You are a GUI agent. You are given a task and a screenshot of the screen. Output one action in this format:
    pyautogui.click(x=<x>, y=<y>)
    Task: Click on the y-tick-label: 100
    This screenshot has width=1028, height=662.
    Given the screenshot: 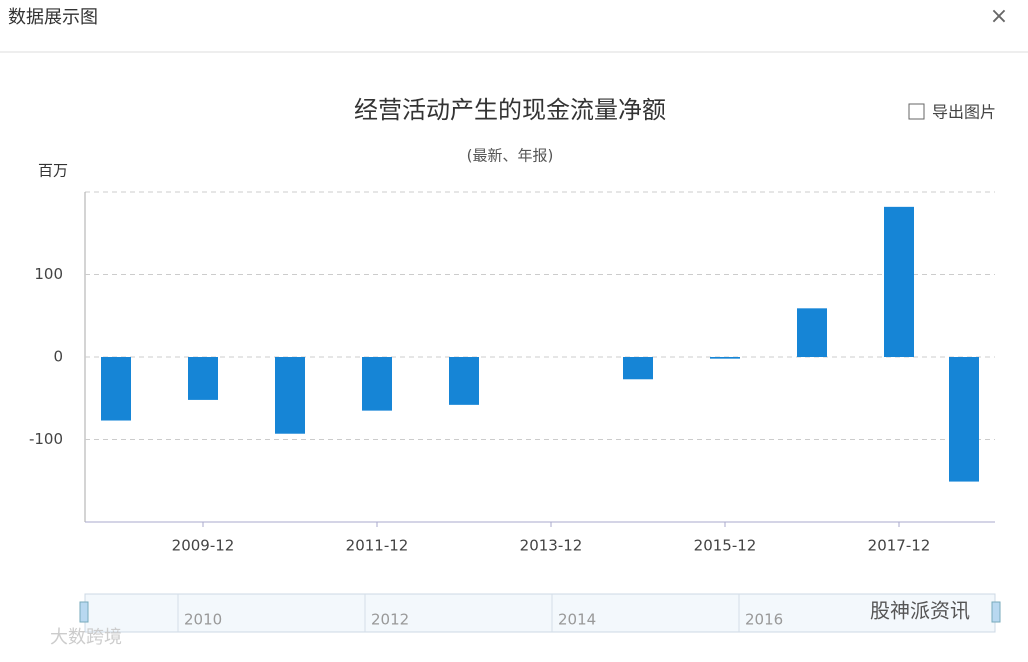 What is the action you would take?
    pyautogui.click(x=48, y=274)
    